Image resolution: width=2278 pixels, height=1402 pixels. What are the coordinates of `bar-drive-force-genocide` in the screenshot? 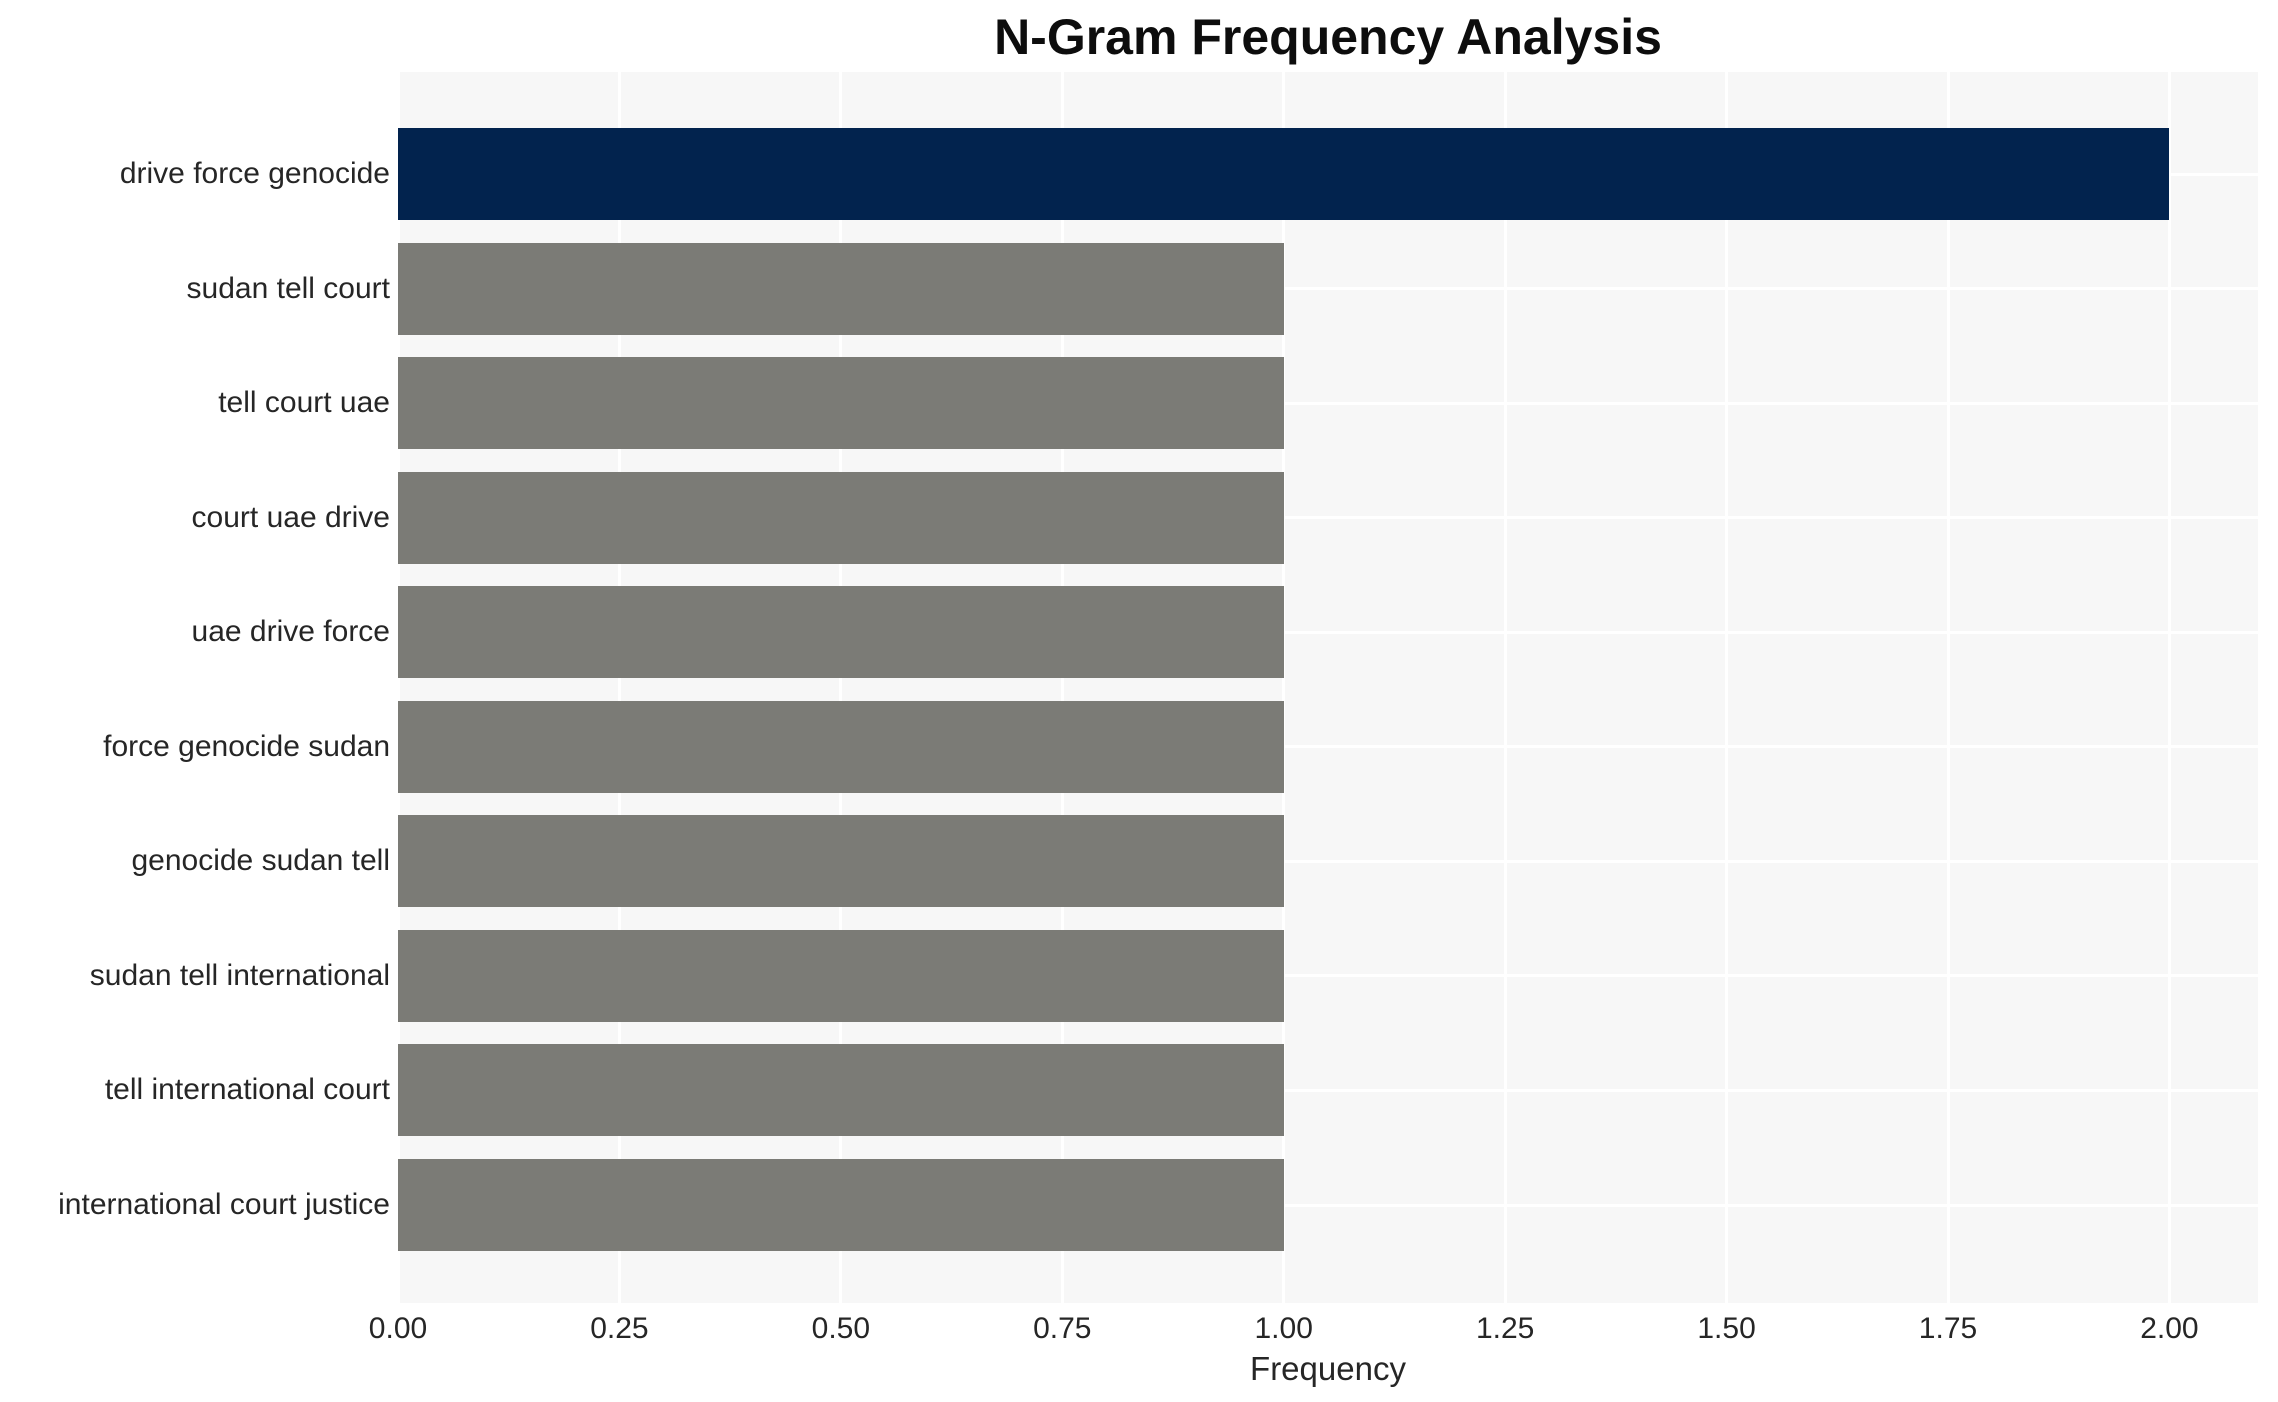 It's located at (1284, 174).